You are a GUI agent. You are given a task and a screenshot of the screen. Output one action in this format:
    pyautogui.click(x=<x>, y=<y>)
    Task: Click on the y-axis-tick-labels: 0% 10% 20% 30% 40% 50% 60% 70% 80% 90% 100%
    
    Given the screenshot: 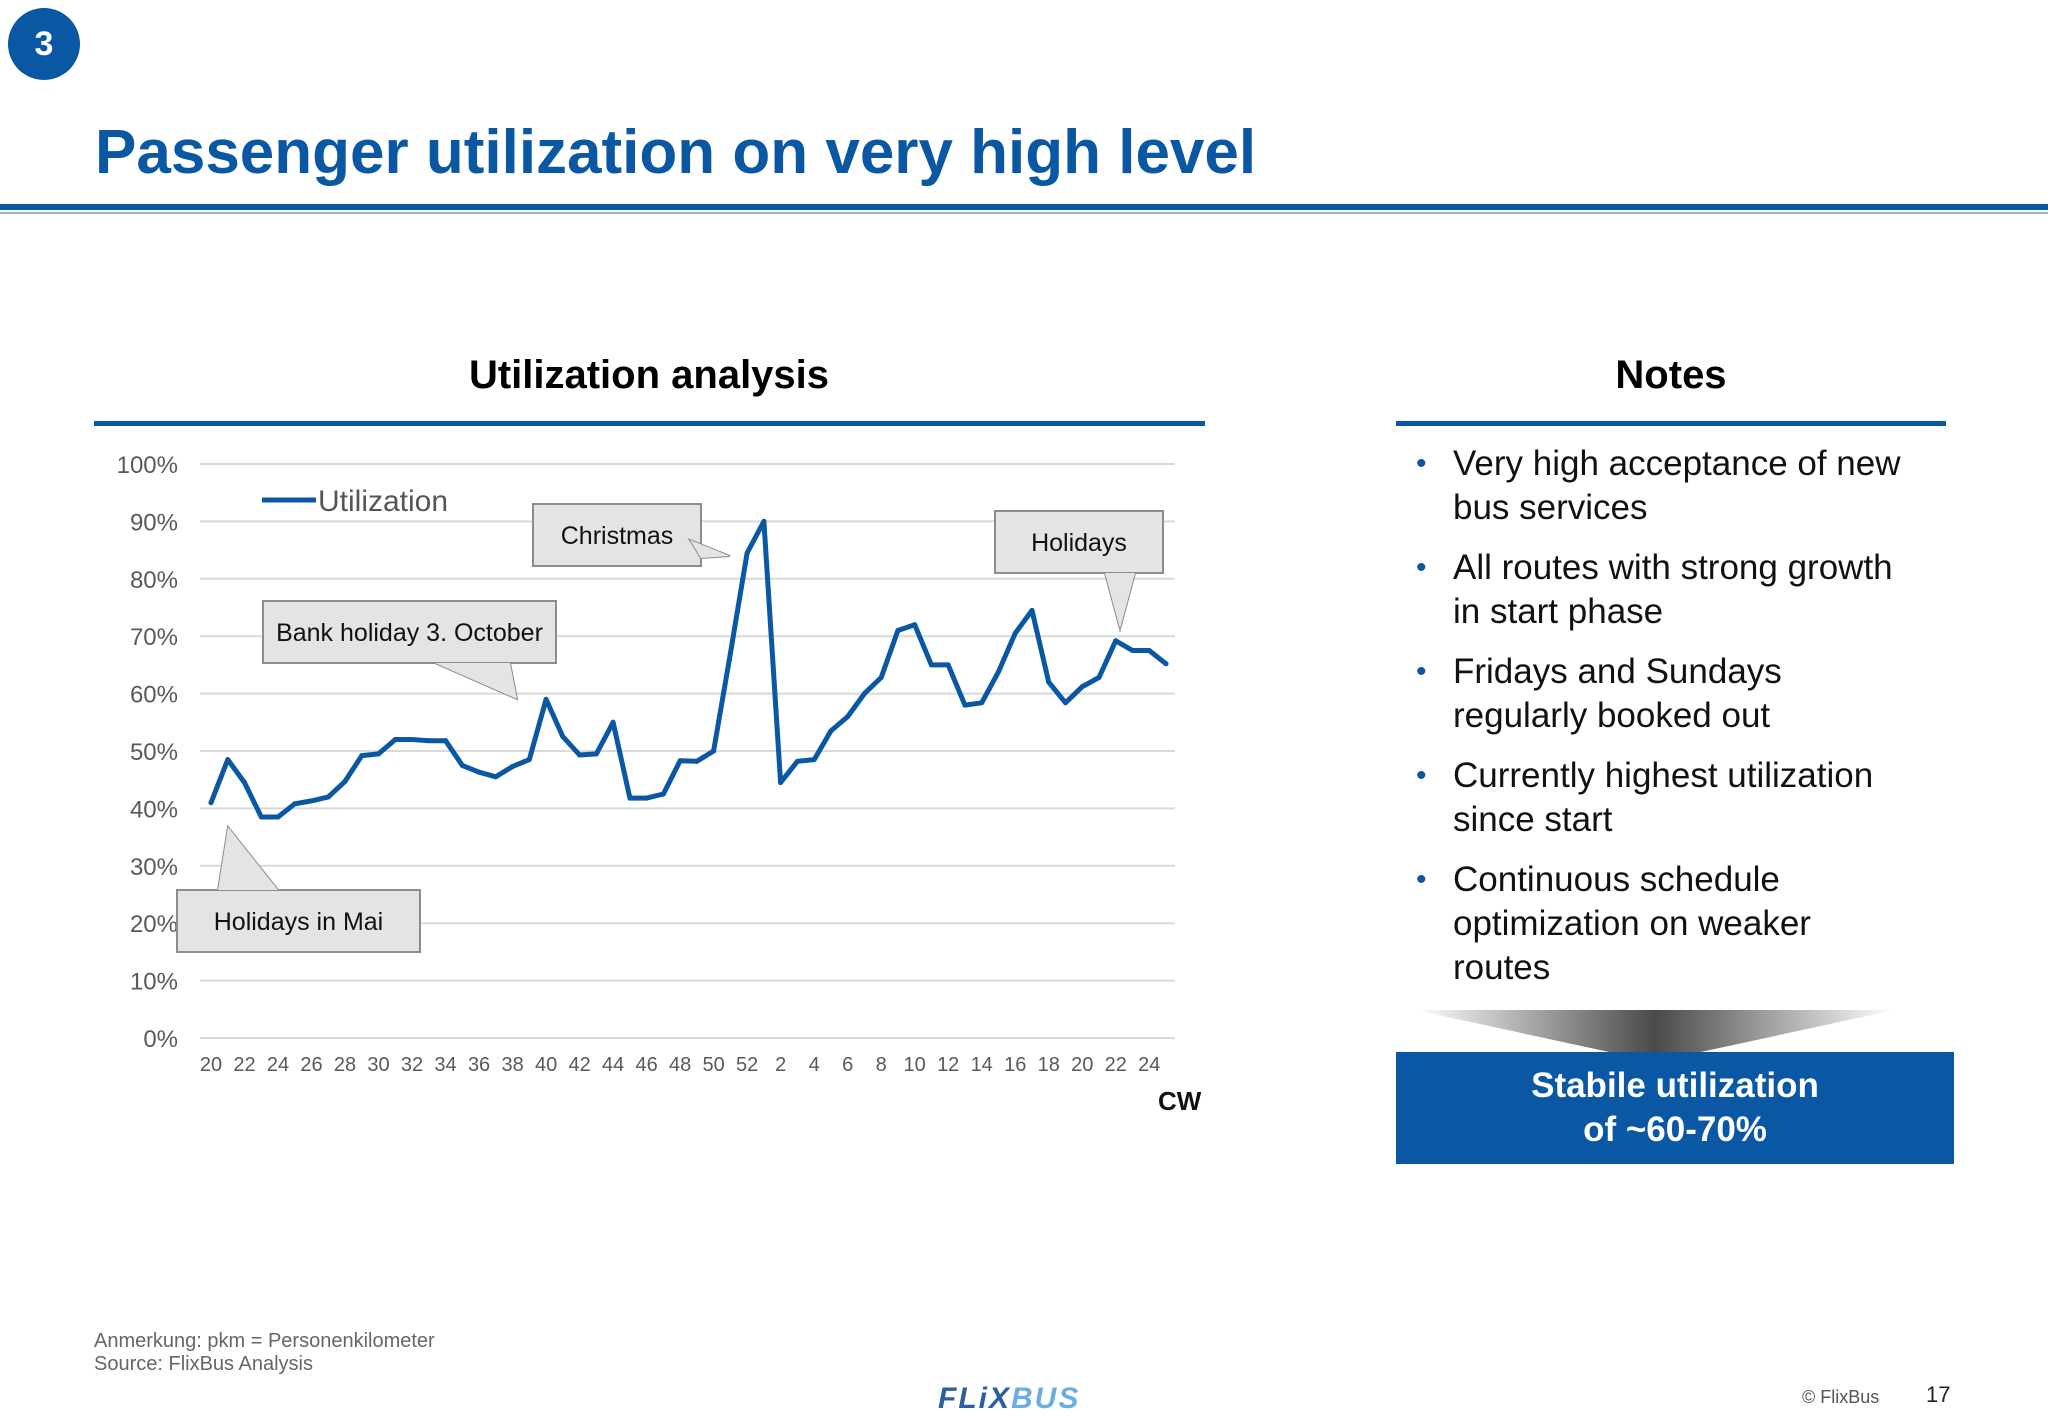 What is the action you would take?
    pyautogui.click(x=147, y=752)
    